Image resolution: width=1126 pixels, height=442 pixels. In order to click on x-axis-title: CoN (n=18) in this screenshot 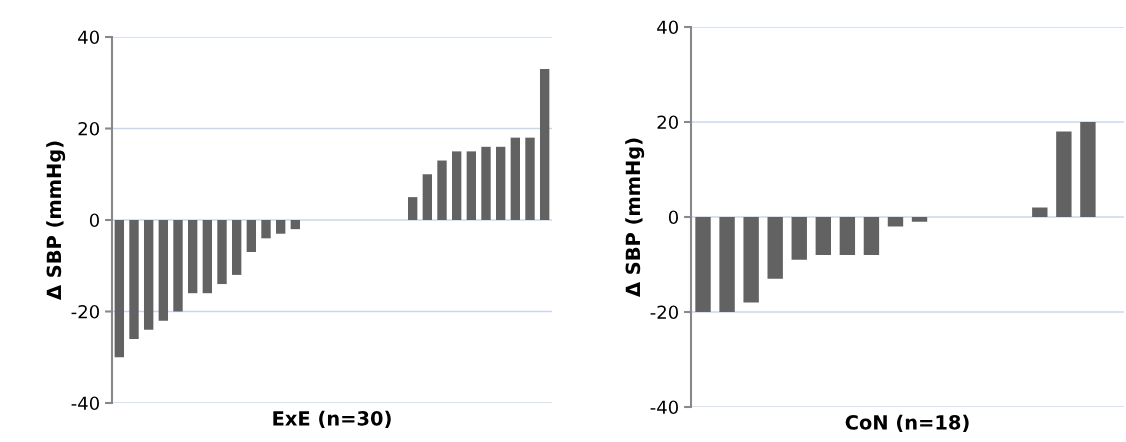, I will do `click(907, 423)`.